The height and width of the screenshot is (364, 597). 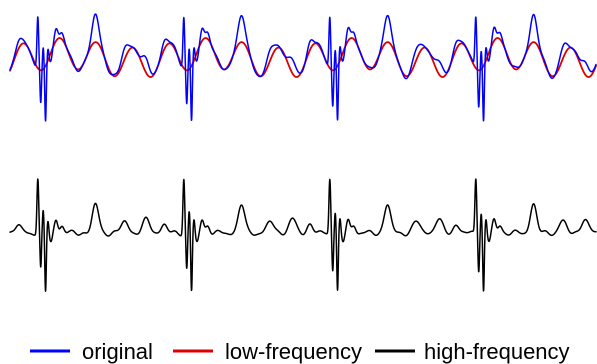 I want to click on legend-item-high-frequency: high-frequency, so click(x=472, y=351).